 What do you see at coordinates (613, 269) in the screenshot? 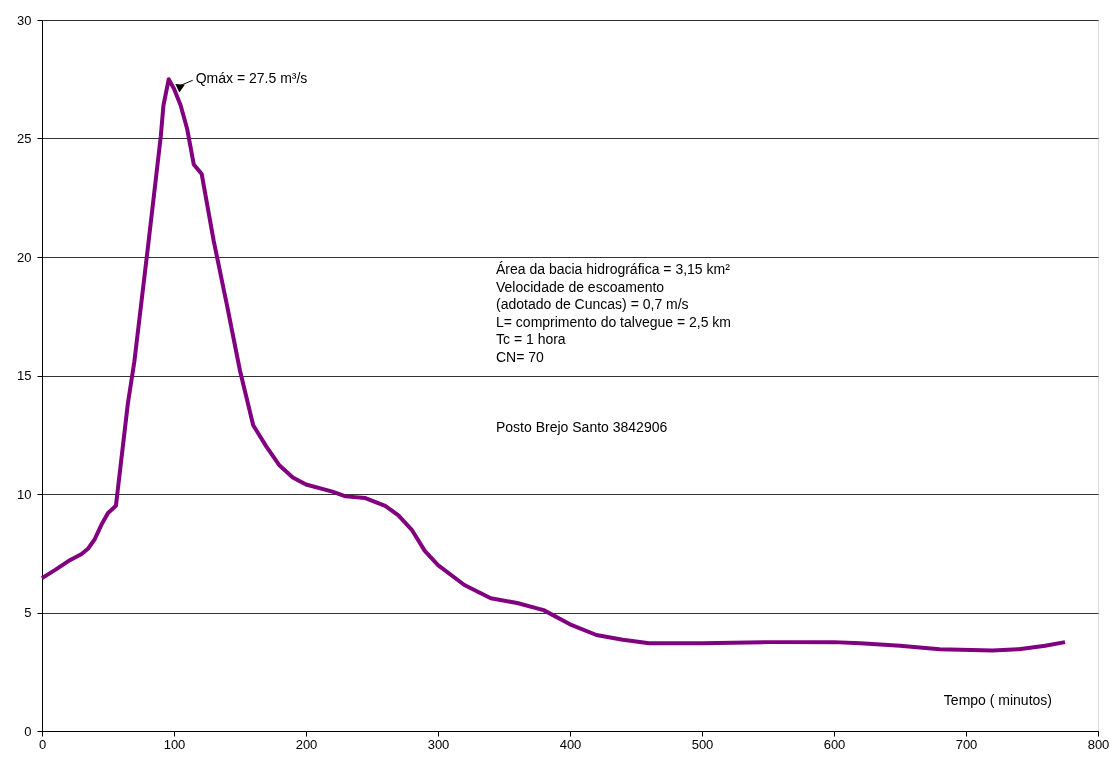
I see `annotation: Área da bacia hidrográfica = 3,15 km²` at bounding box center [613, 269].